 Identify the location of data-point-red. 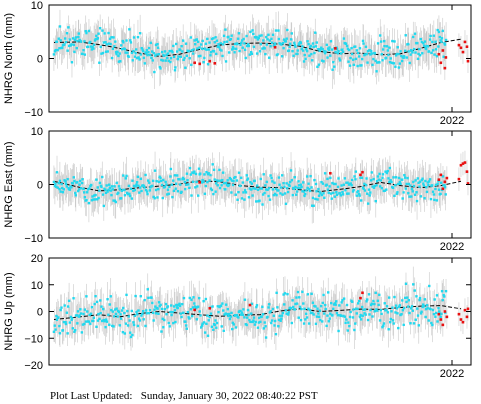
(459, 179).